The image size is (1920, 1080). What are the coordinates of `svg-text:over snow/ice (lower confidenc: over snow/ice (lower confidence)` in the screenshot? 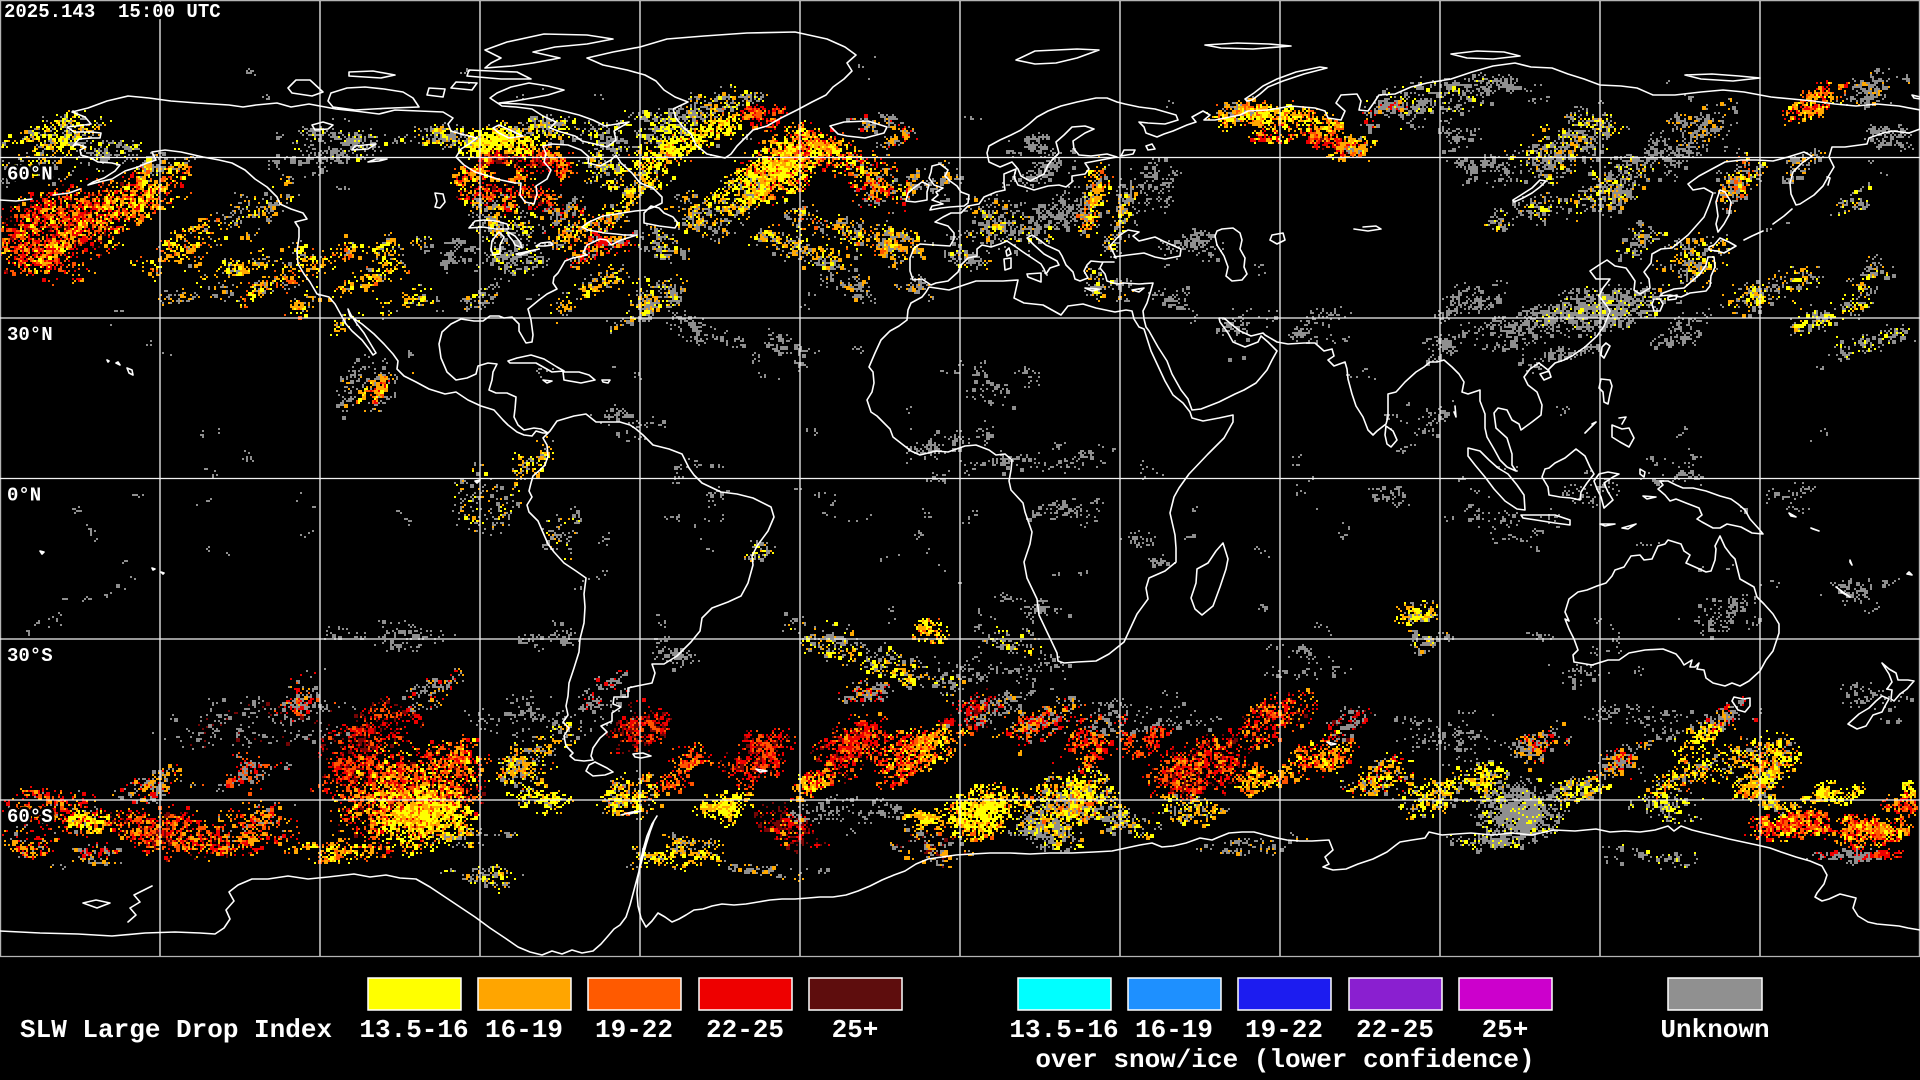 It's located at (1284, 1060).